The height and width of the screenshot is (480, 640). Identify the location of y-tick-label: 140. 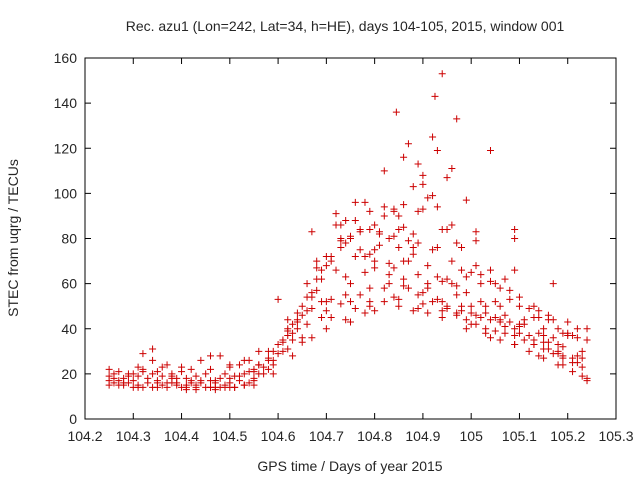
(66, 103).